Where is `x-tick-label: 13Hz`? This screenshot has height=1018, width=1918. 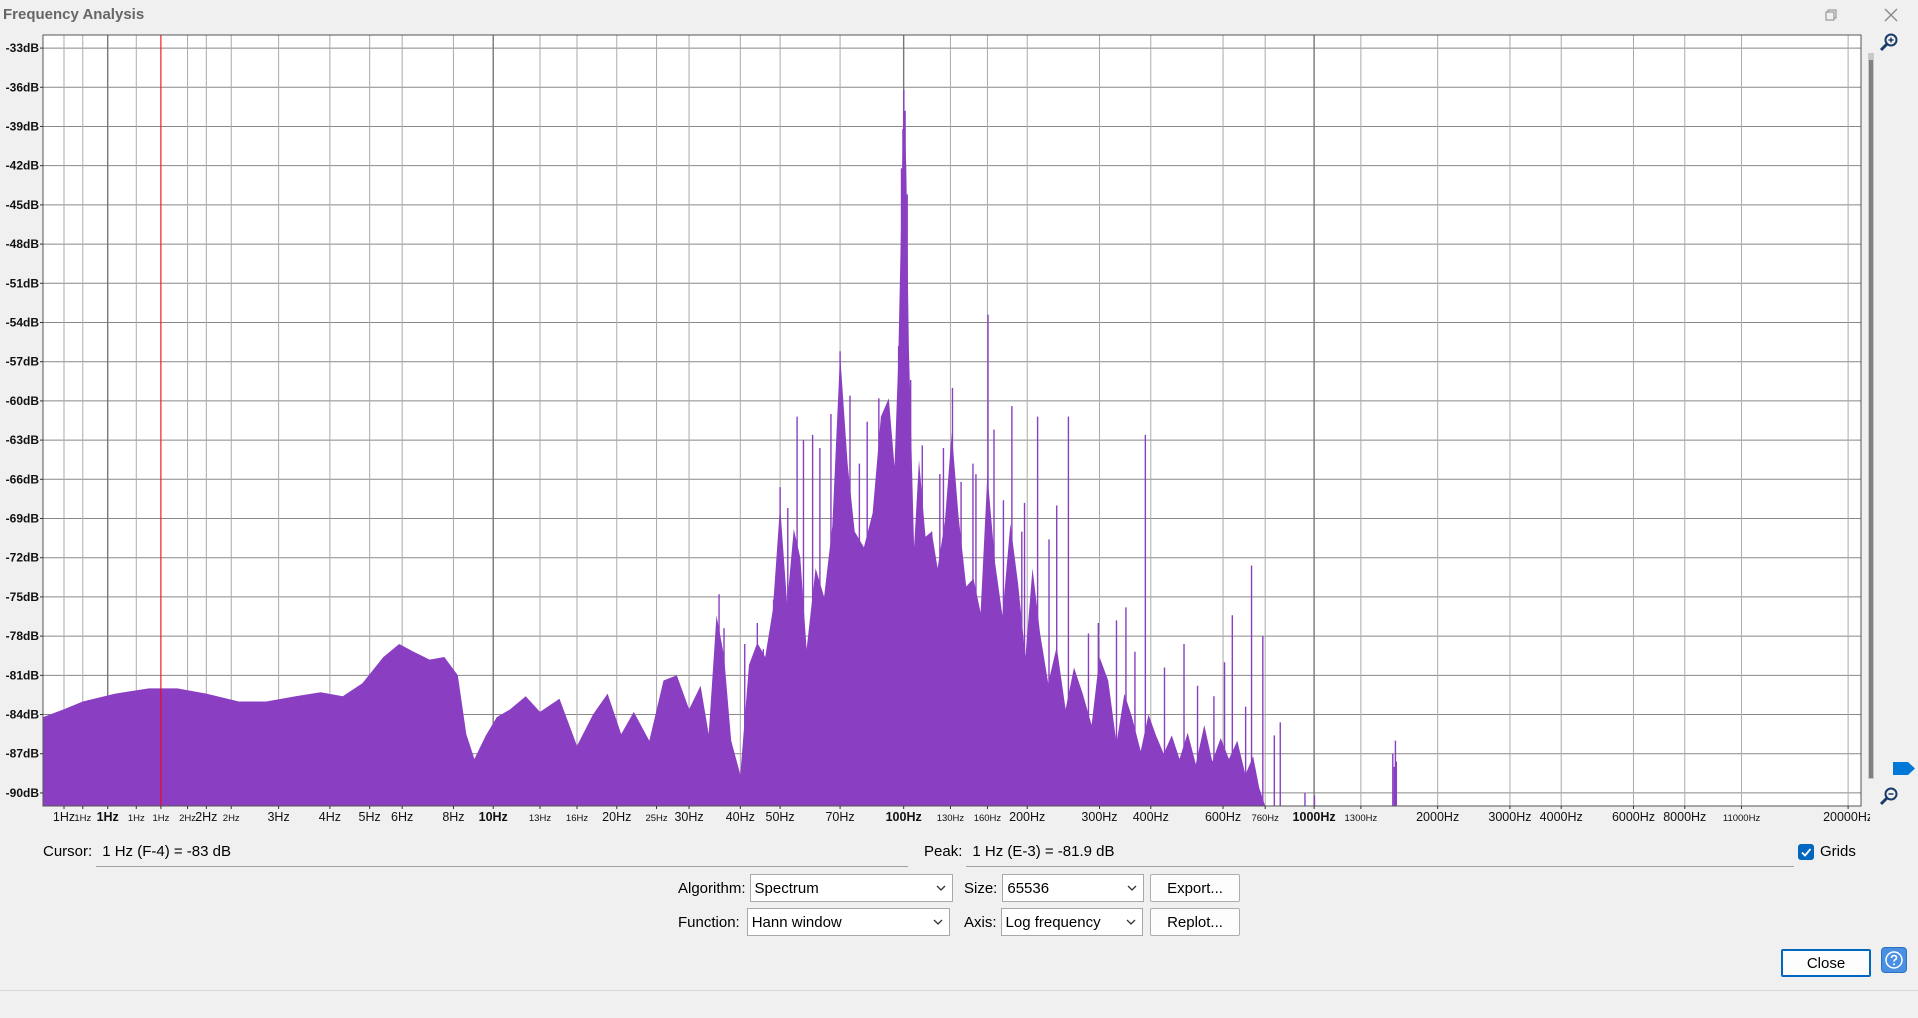
x-tick-label: 13Hz is located at coordinates (540, 818).